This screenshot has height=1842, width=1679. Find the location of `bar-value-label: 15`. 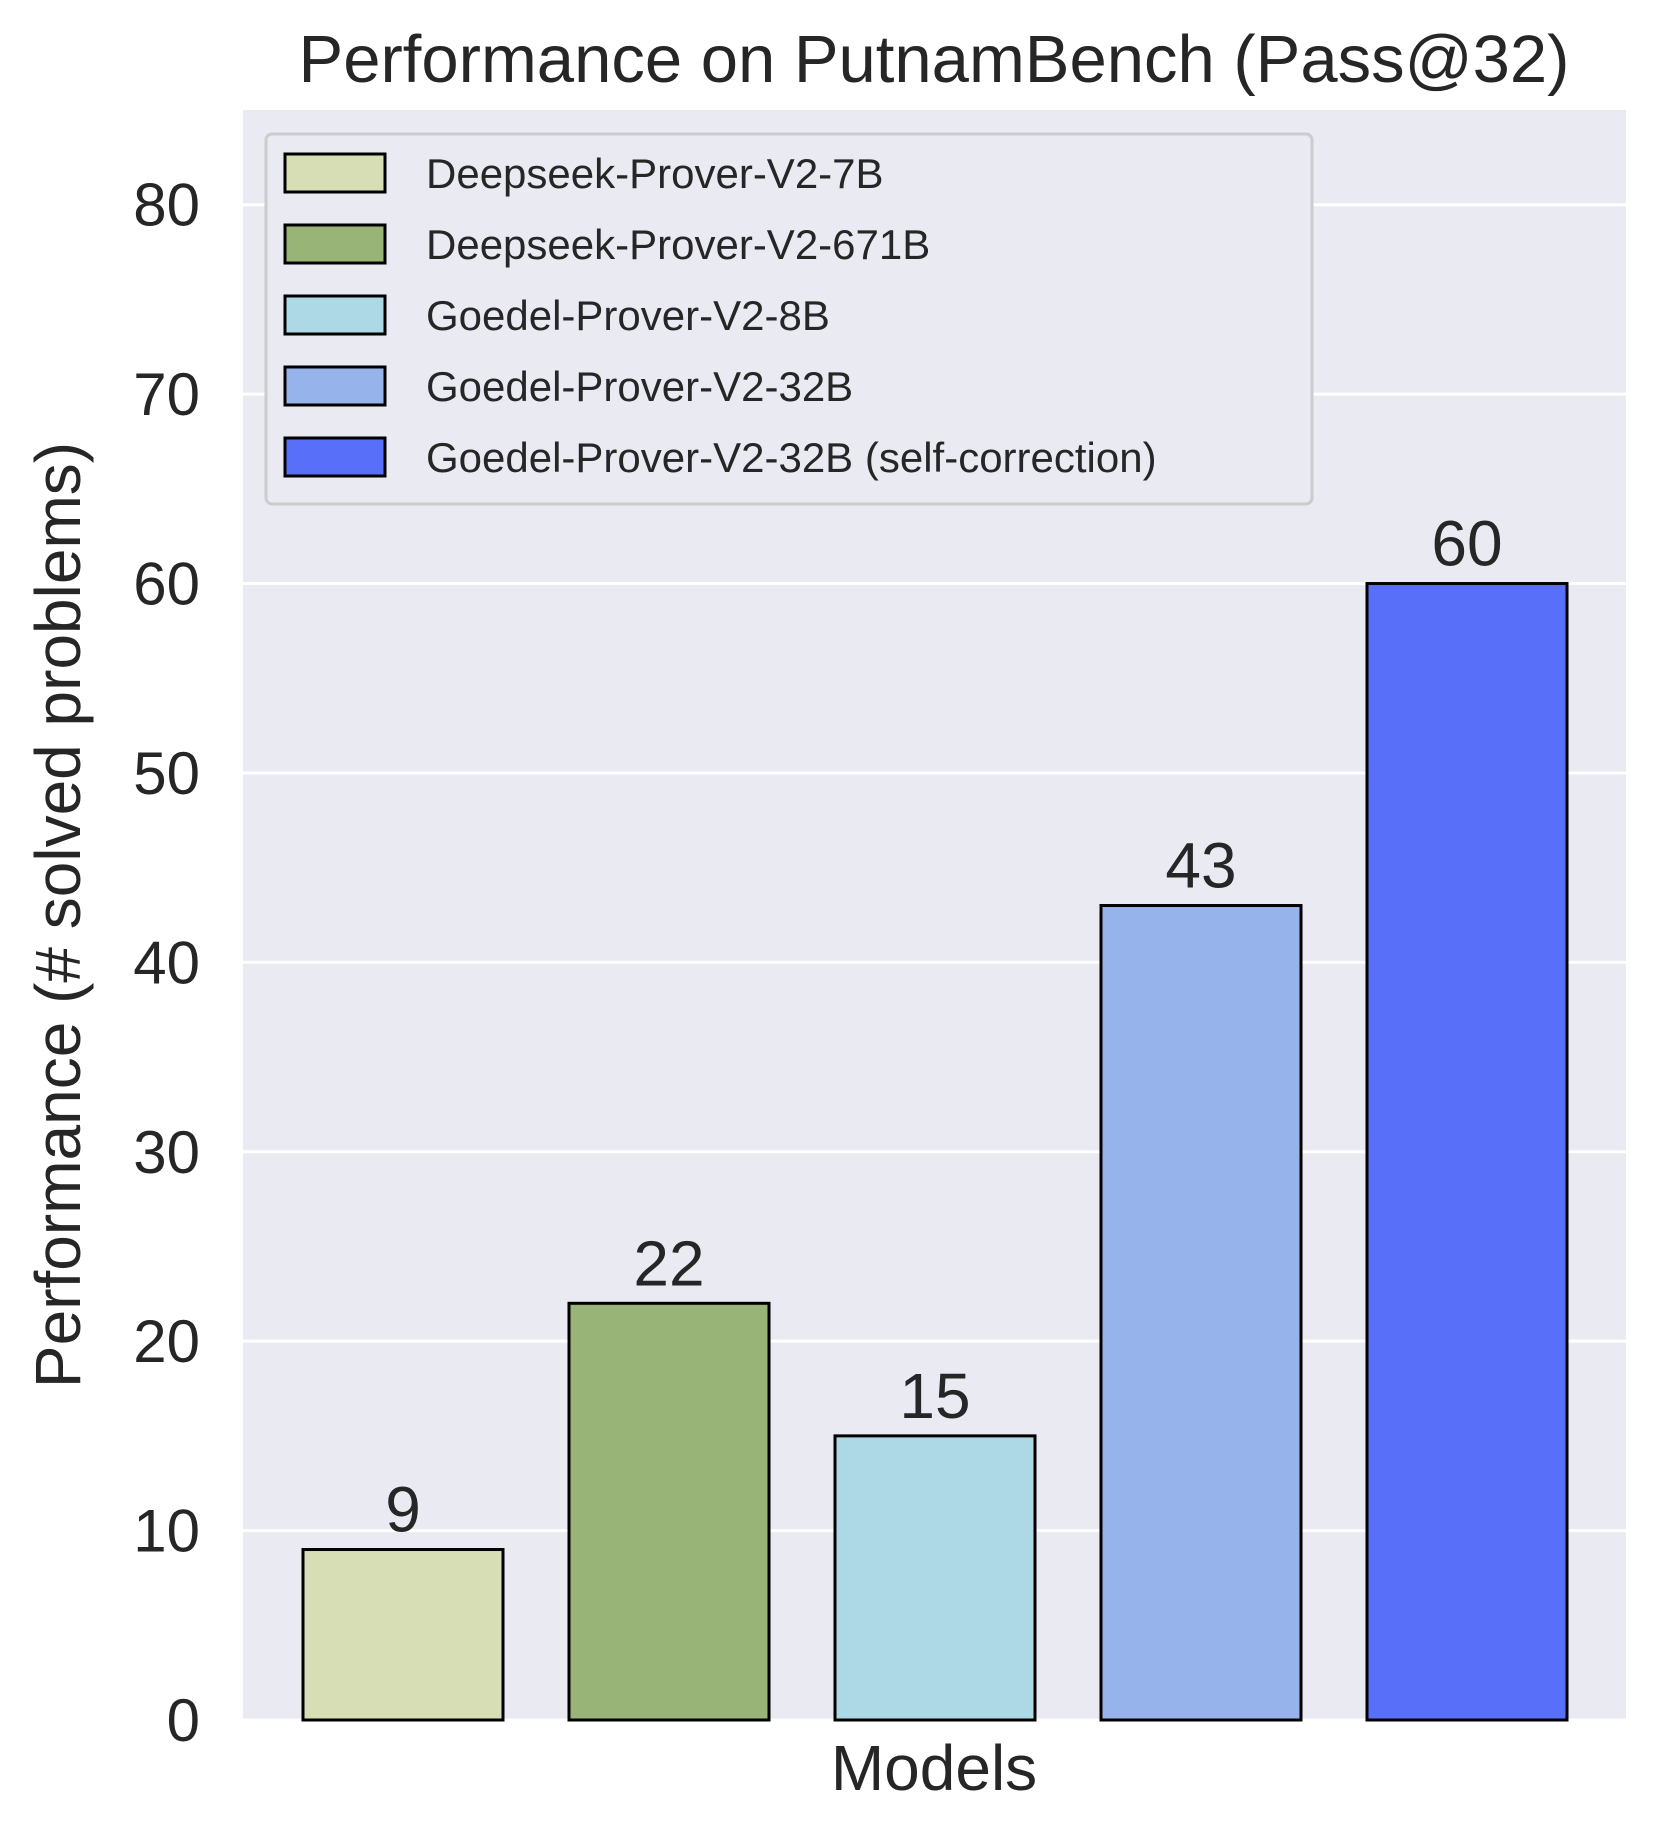

bar-value-label: 15 is located at coordinates (934, 1396).